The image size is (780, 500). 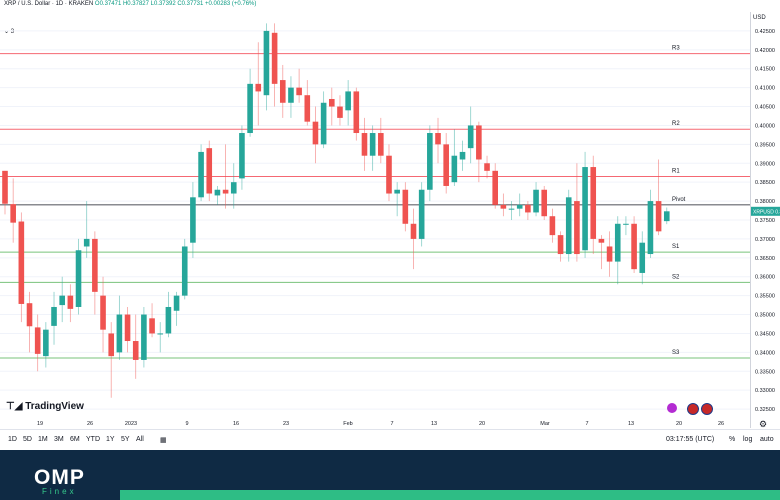 I want to click on tradingview-logo-icon: ⊤◢, so click(x=14, y=406).